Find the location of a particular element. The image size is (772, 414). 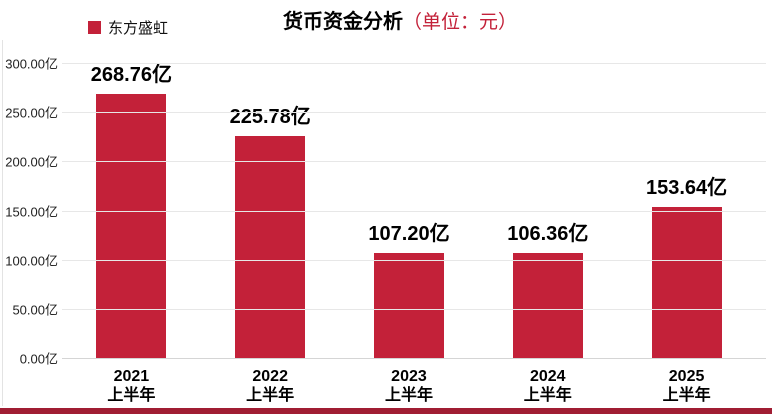

x-axis-category-label: 2023 上半年 is located at coordinates (409, 386).